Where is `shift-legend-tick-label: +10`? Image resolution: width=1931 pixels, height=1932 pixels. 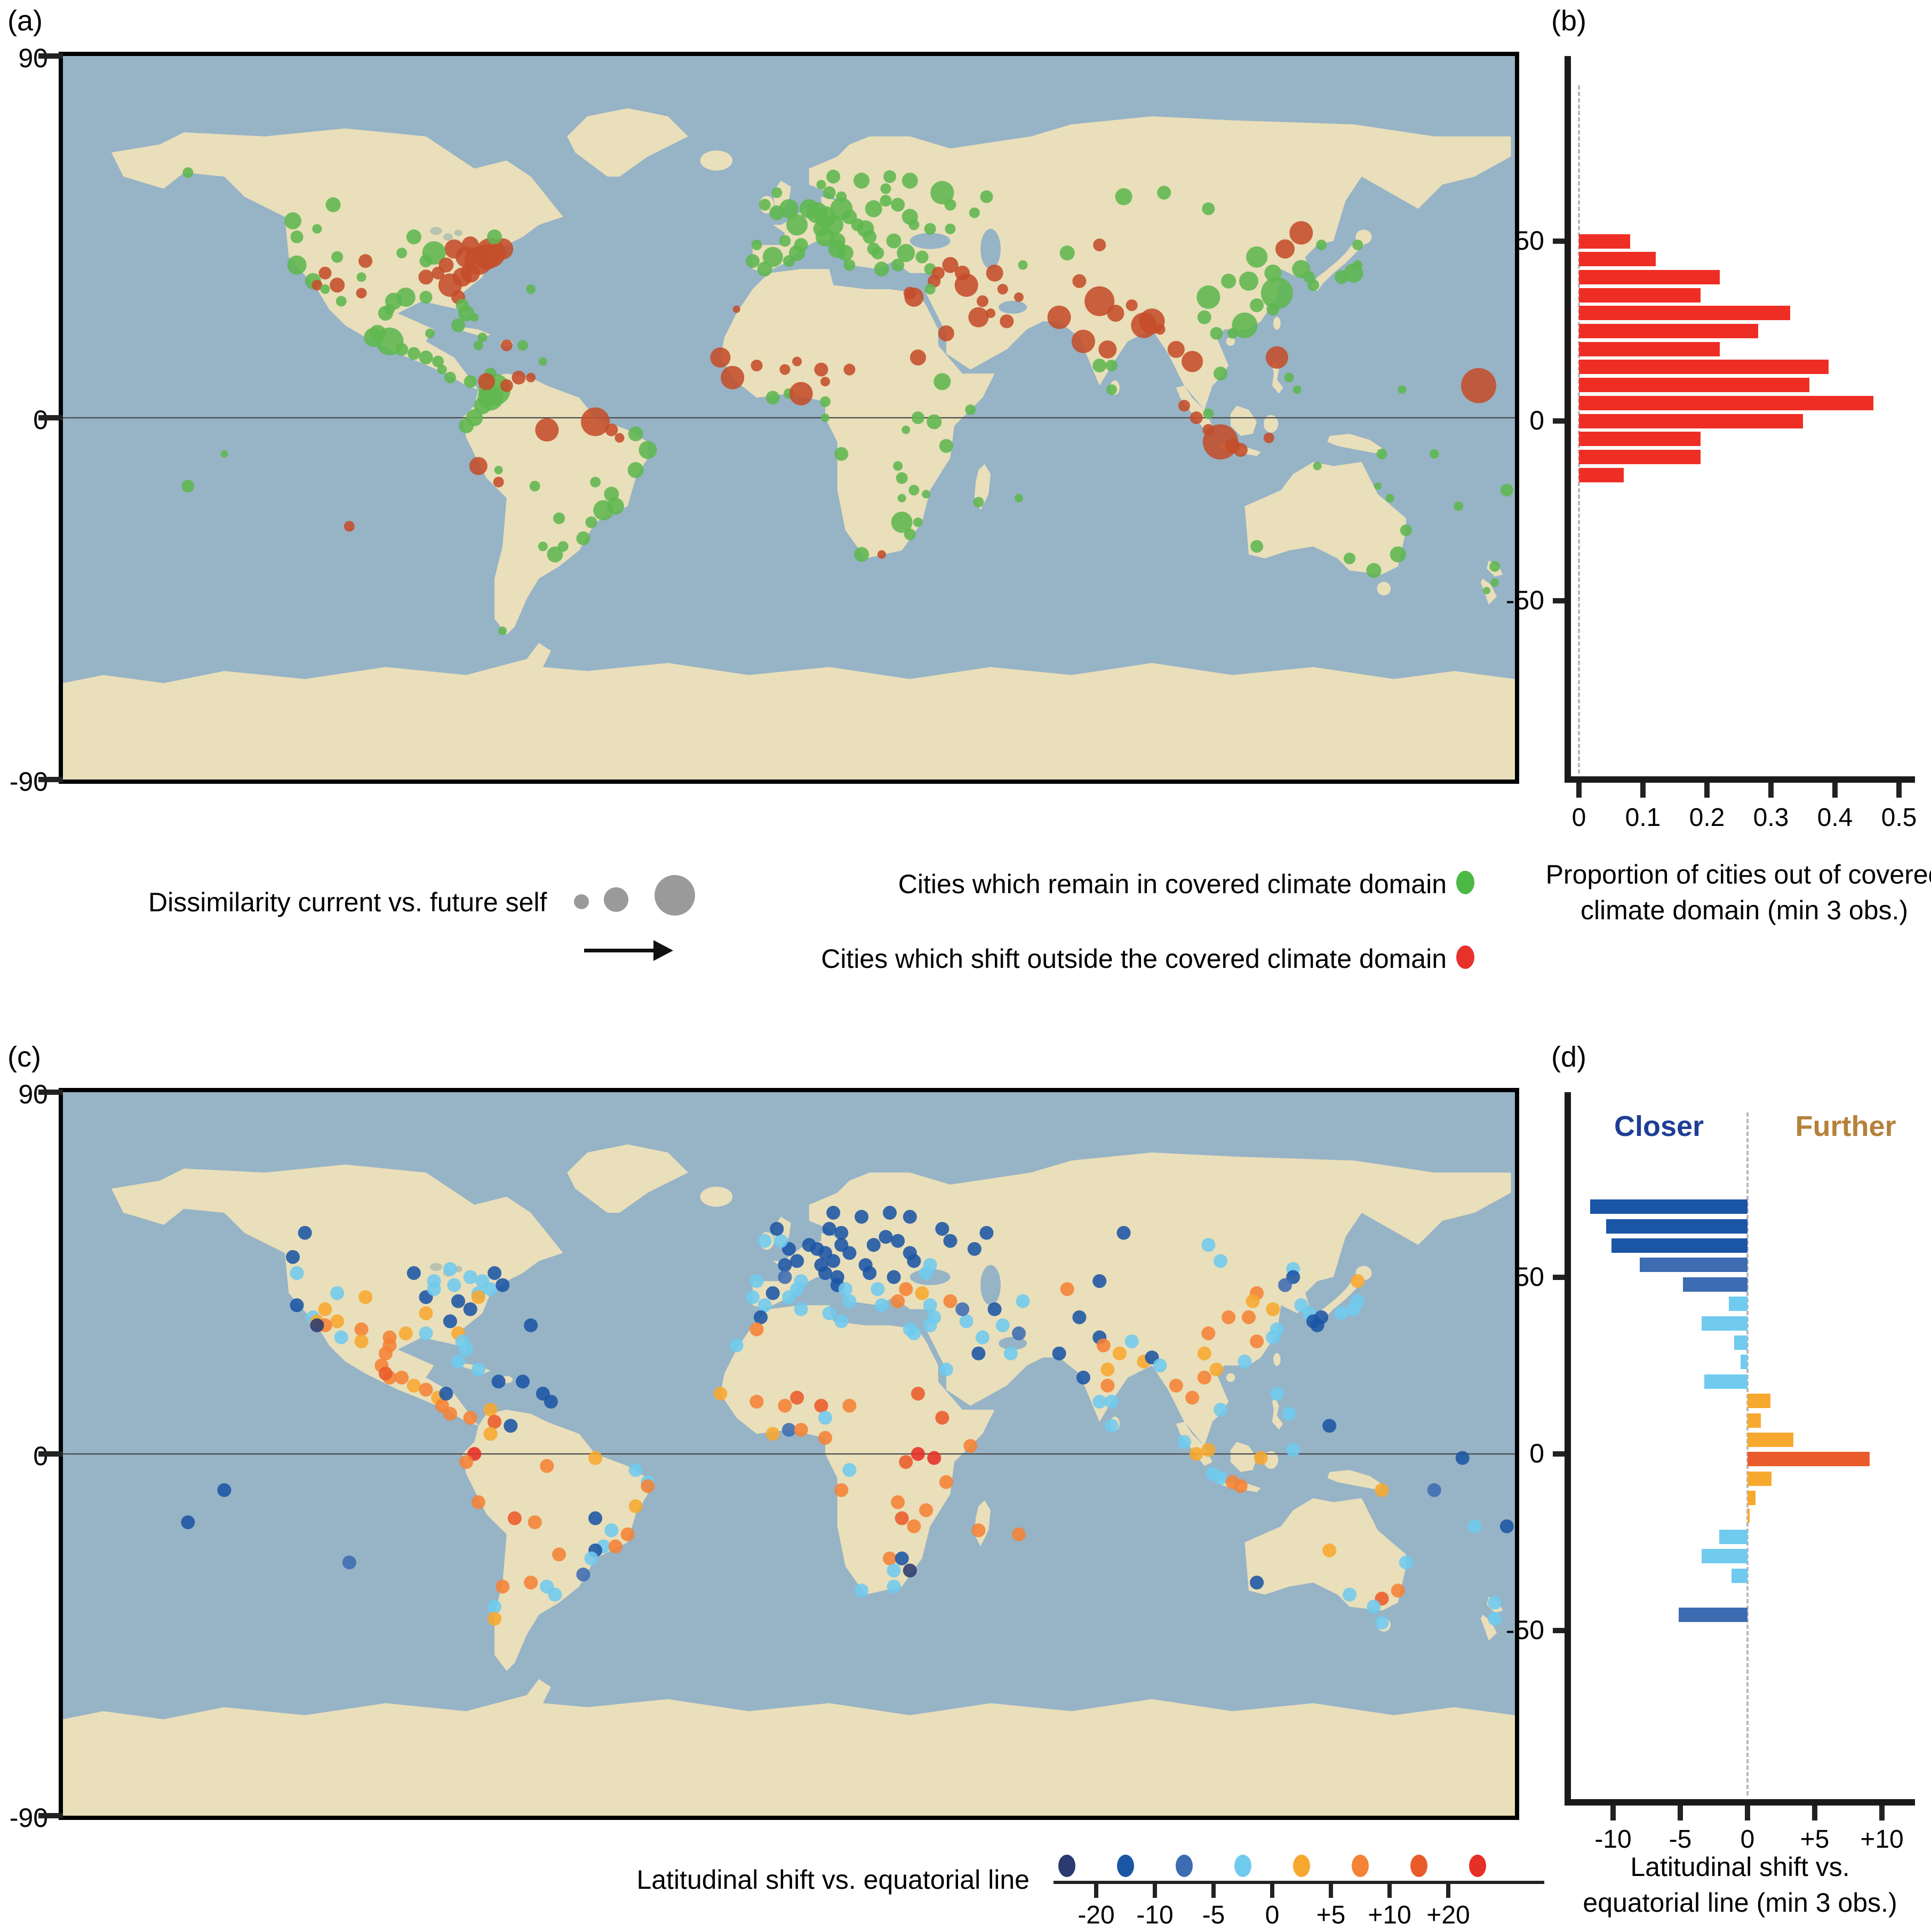
shift-legend-tick-label: +10 is located at coordinates (1389, 1915).